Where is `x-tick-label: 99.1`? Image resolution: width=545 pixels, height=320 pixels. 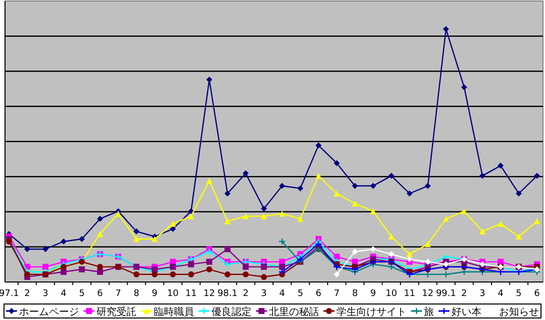 x-tick-label: 99.1 is located at coordinates (446, 294).